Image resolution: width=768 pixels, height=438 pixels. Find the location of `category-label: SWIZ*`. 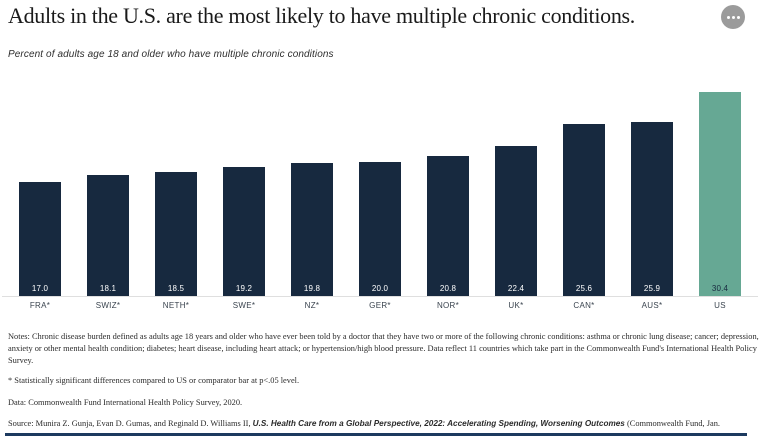

category-label: SWIZ* is located at coordinates (108, 305).